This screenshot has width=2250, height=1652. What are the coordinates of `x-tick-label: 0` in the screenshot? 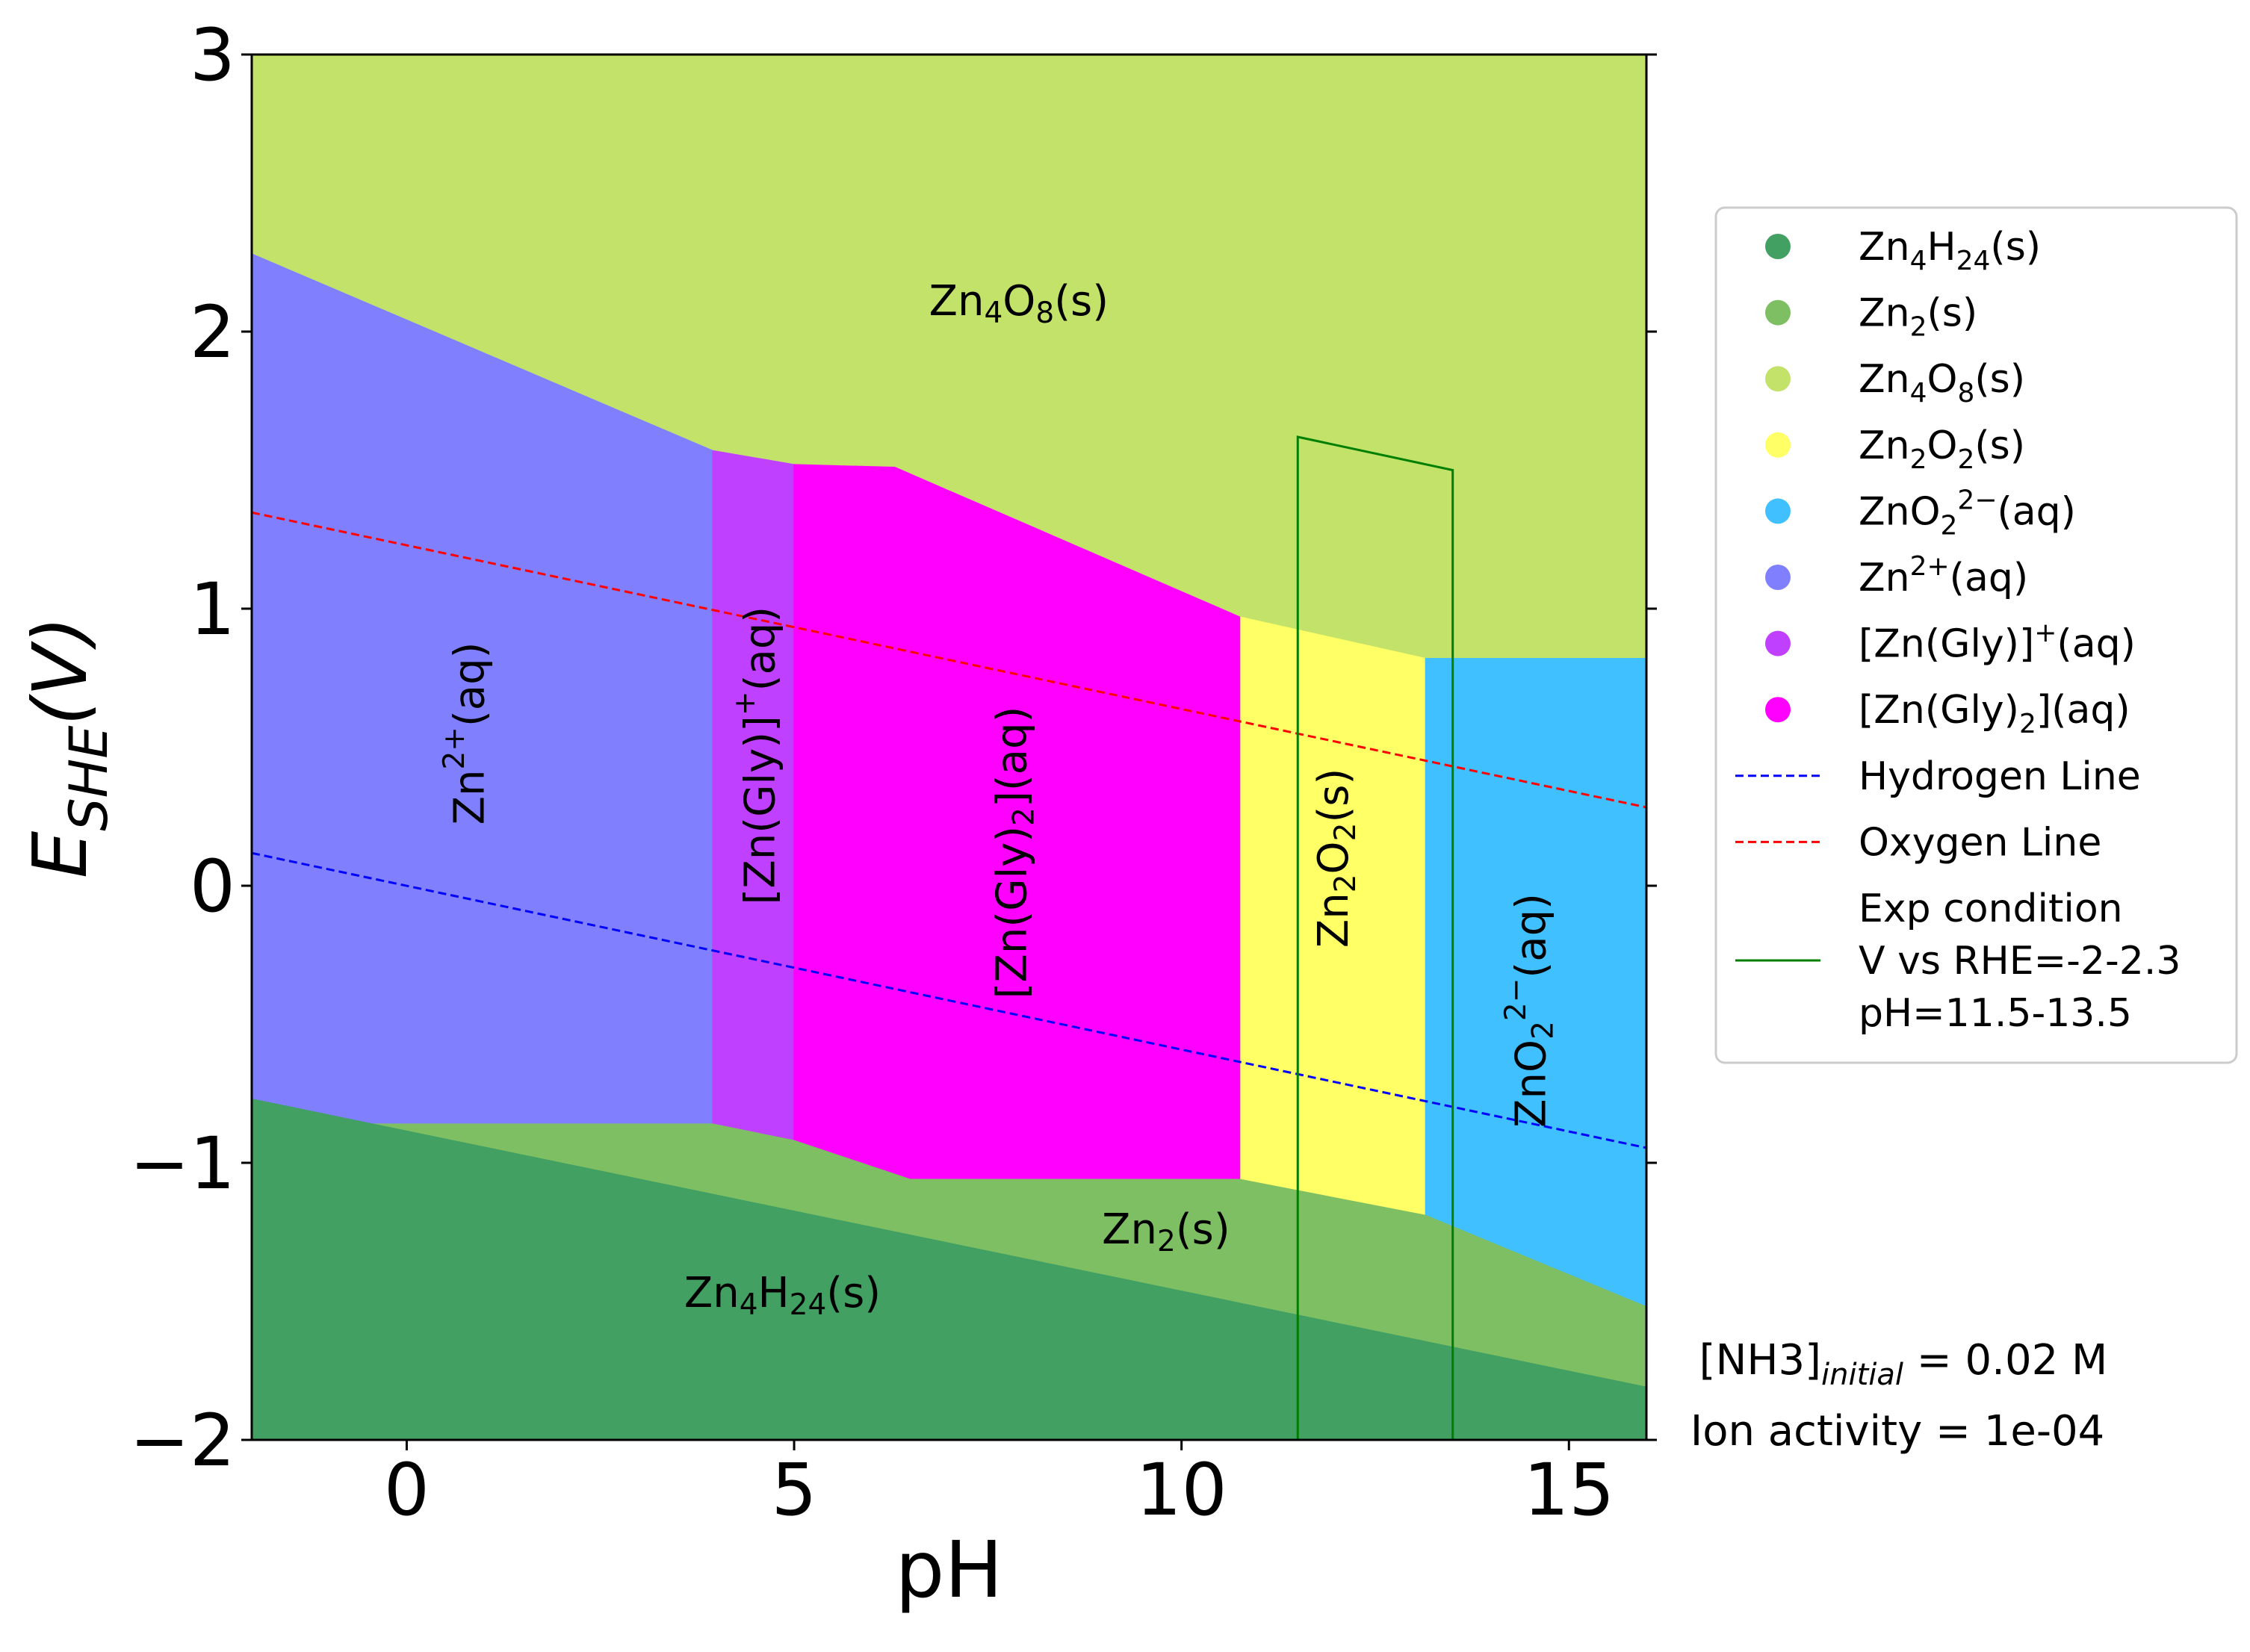 It's located at (407, 1490).